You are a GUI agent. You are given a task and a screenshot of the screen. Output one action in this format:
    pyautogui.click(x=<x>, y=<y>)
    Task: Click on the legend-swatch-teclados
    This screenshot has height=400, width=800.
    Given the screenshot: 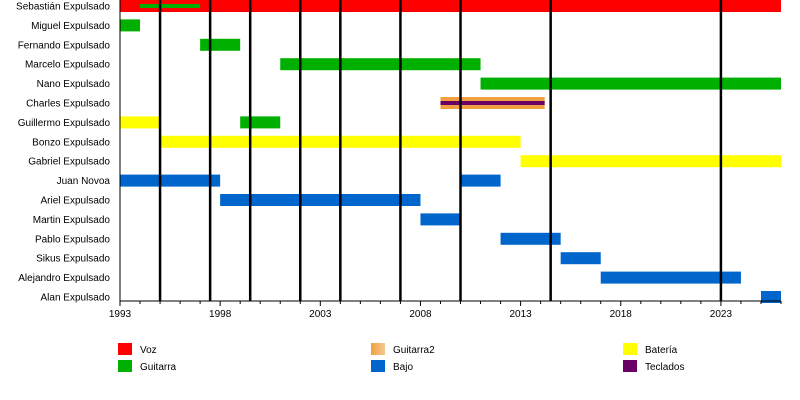 What is the action you would take?
    pyautogui.click(x=630, y=366)
    